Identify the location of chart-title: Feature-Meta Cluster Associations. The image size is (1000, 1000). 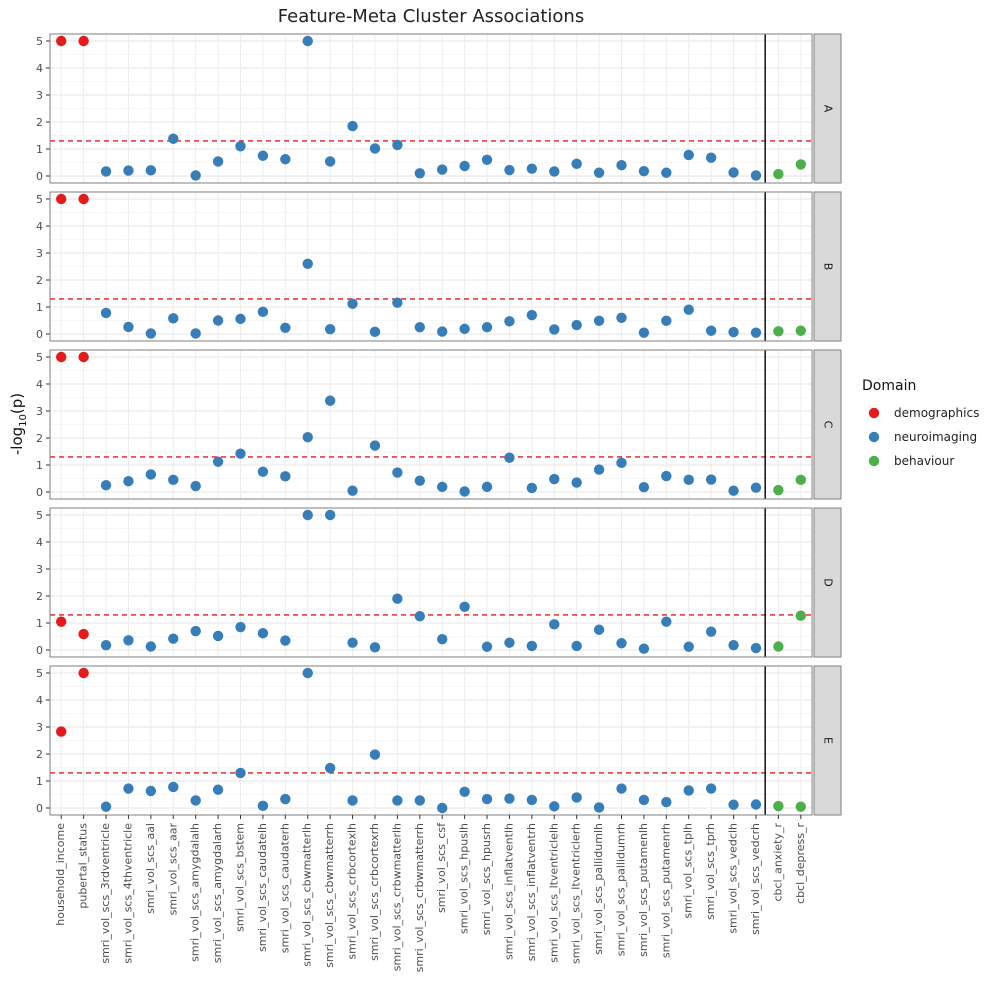
(431, 16).